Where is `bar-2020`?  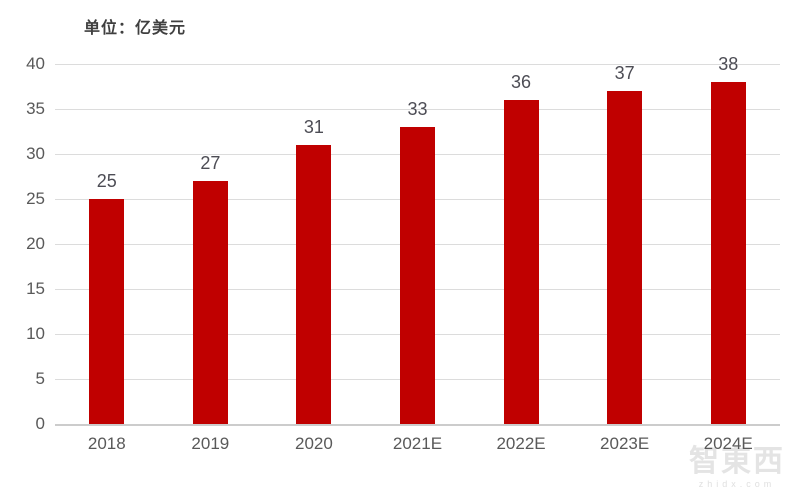
bar-2020 is located at coordinates (314, 284).